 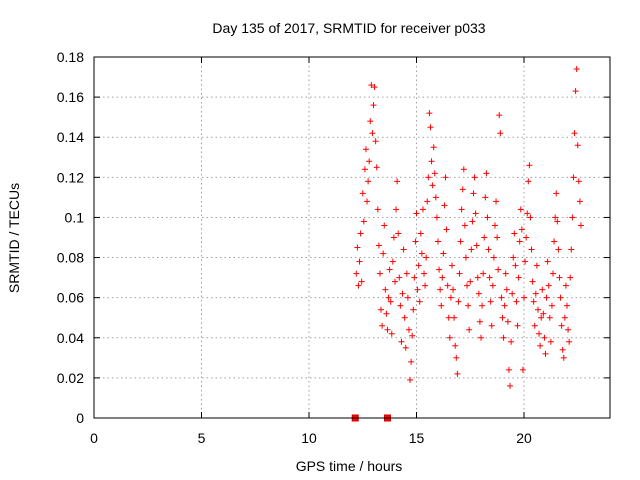 I want to click on y-tick-label: 0.18, so click(x=70, y=57).